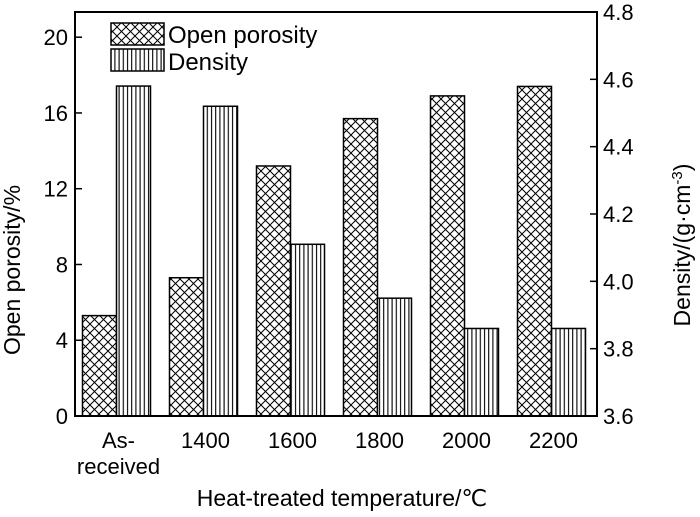  What do you see at coordinates (618, 214) in the screenshot?
I see `y-right-tick-label-3: 4.2` at bounding box center [618, 214].